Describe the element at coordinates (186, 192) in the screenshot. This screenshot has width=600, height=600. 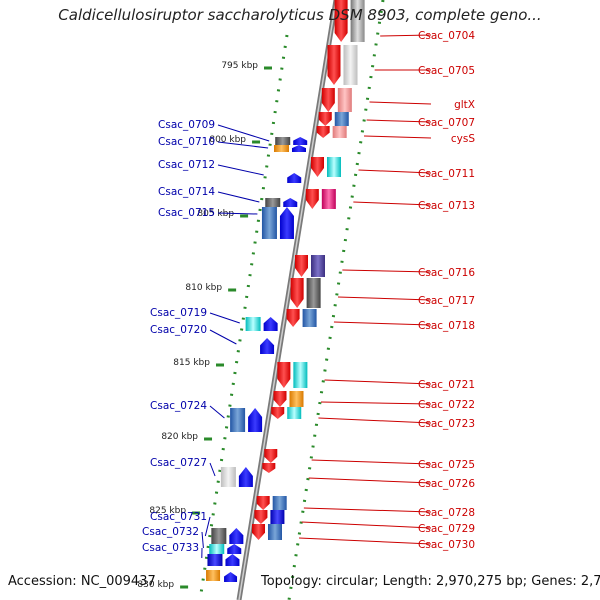
I see `gene-label-csac-0714: Csac_0714` at that location.